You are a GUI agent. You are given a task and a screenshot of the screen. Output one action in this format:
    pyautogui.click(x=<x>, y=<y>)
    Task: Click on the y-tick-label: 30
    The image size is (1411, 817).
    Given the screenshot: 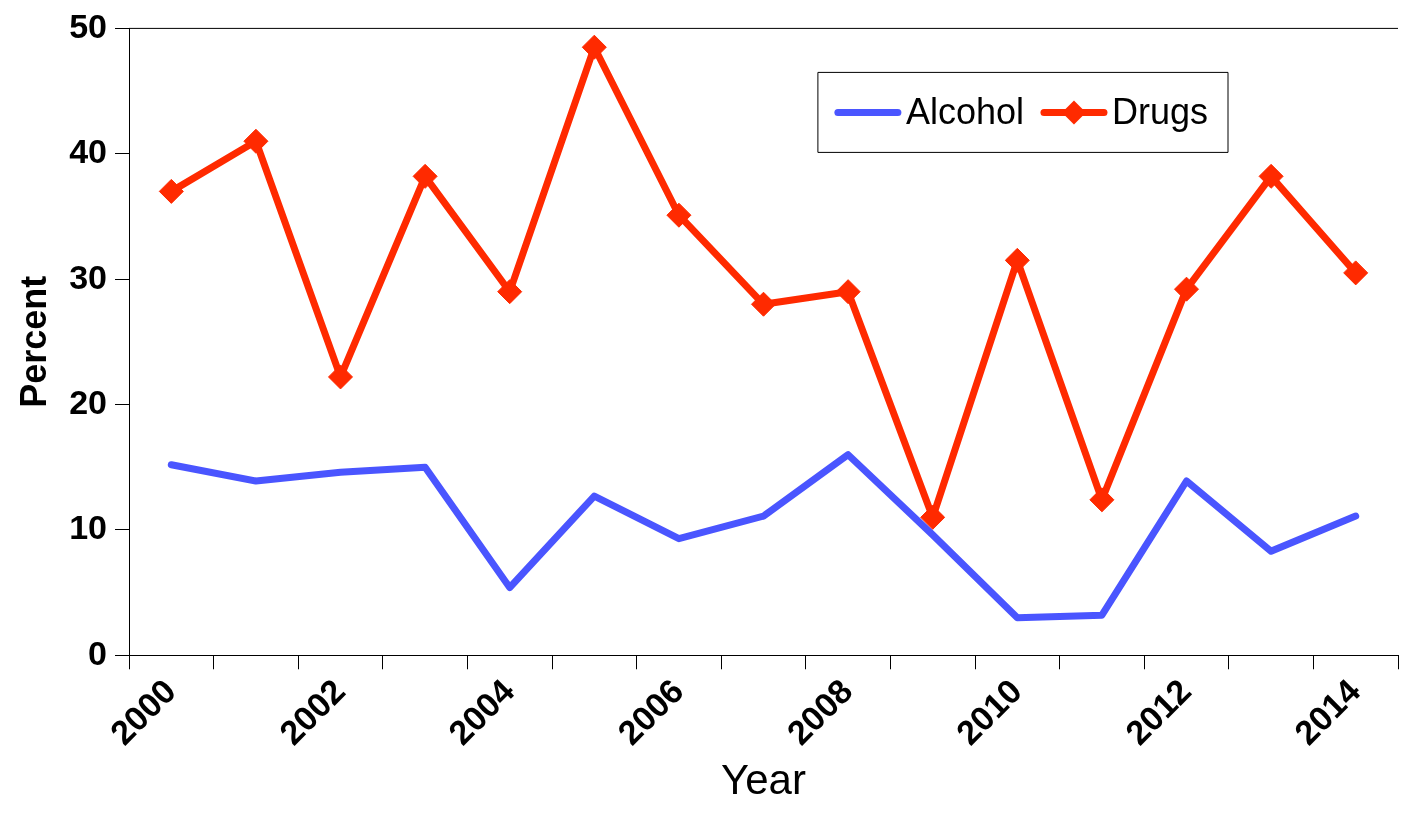 What is the action you would take?
    pyautogui.click(x=88, y=276)
    